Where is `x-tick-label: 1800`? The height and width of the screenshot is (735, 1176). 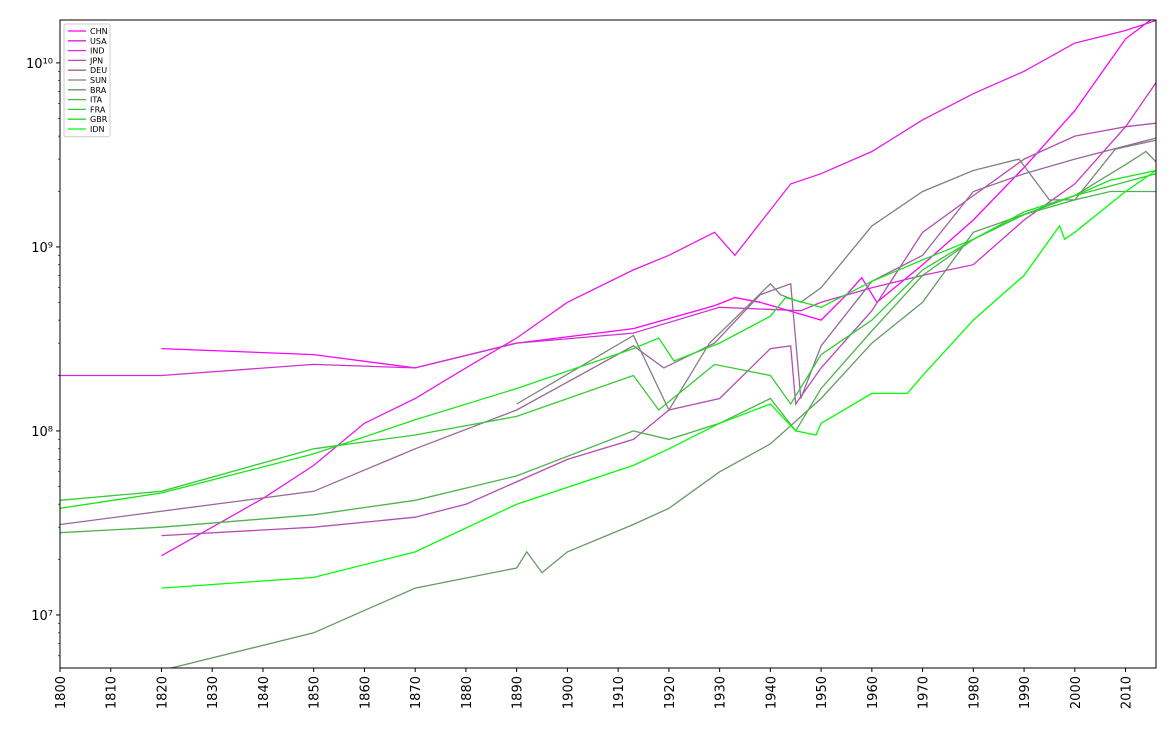 x-tick-label: 1800 is located at coordinates (61, 692).